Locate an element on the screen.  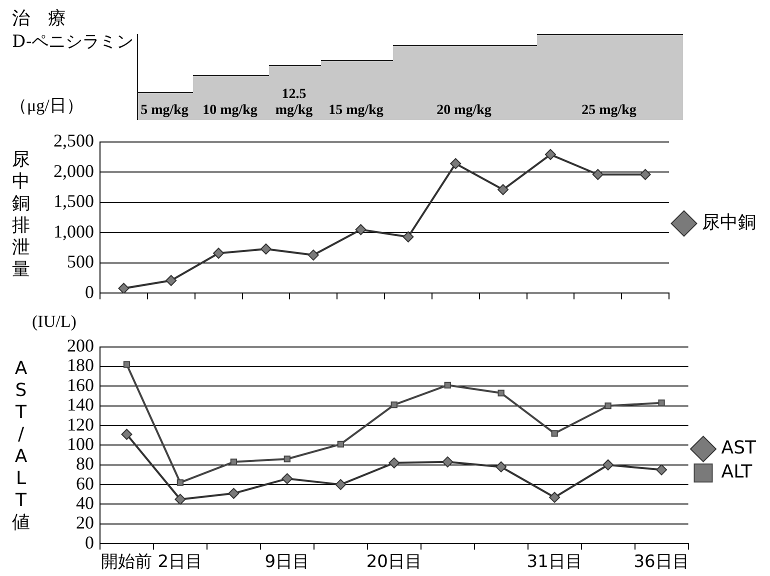
x-tick-label: 36日目 is located at coordinates (662, 562).